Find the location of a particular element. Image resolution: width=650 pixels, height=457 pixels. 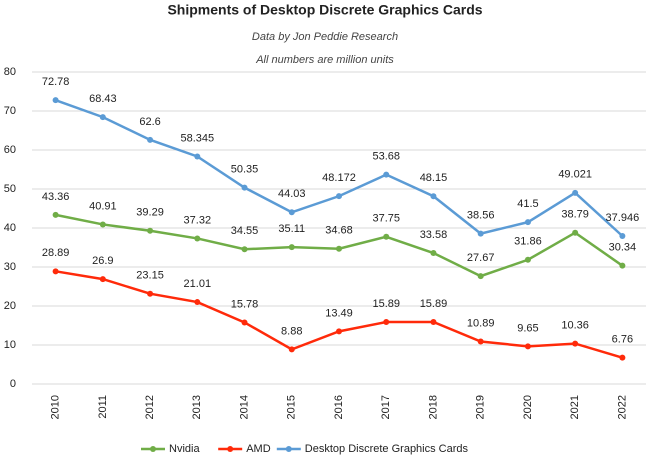

data-label: 58.345 is located at coordinates (197, 138).